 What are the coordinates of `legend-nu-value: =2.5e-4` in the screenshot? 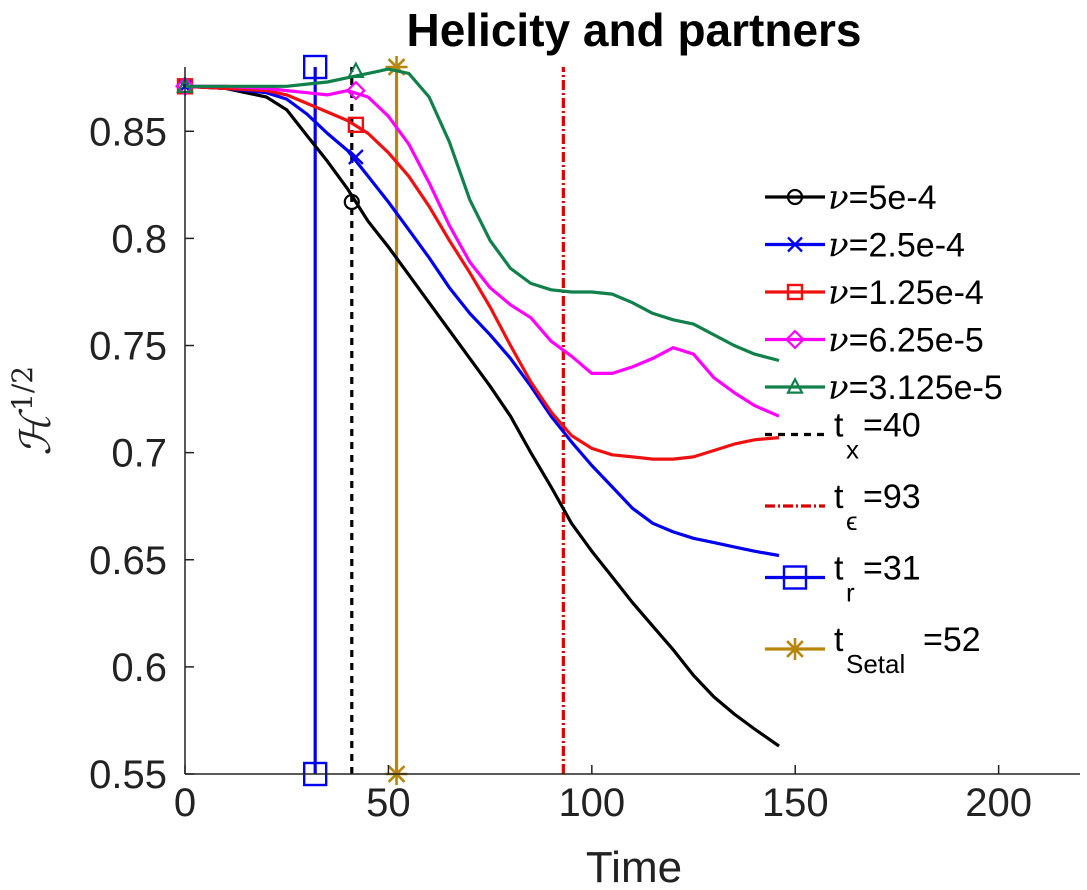 It's located at (907, 246).